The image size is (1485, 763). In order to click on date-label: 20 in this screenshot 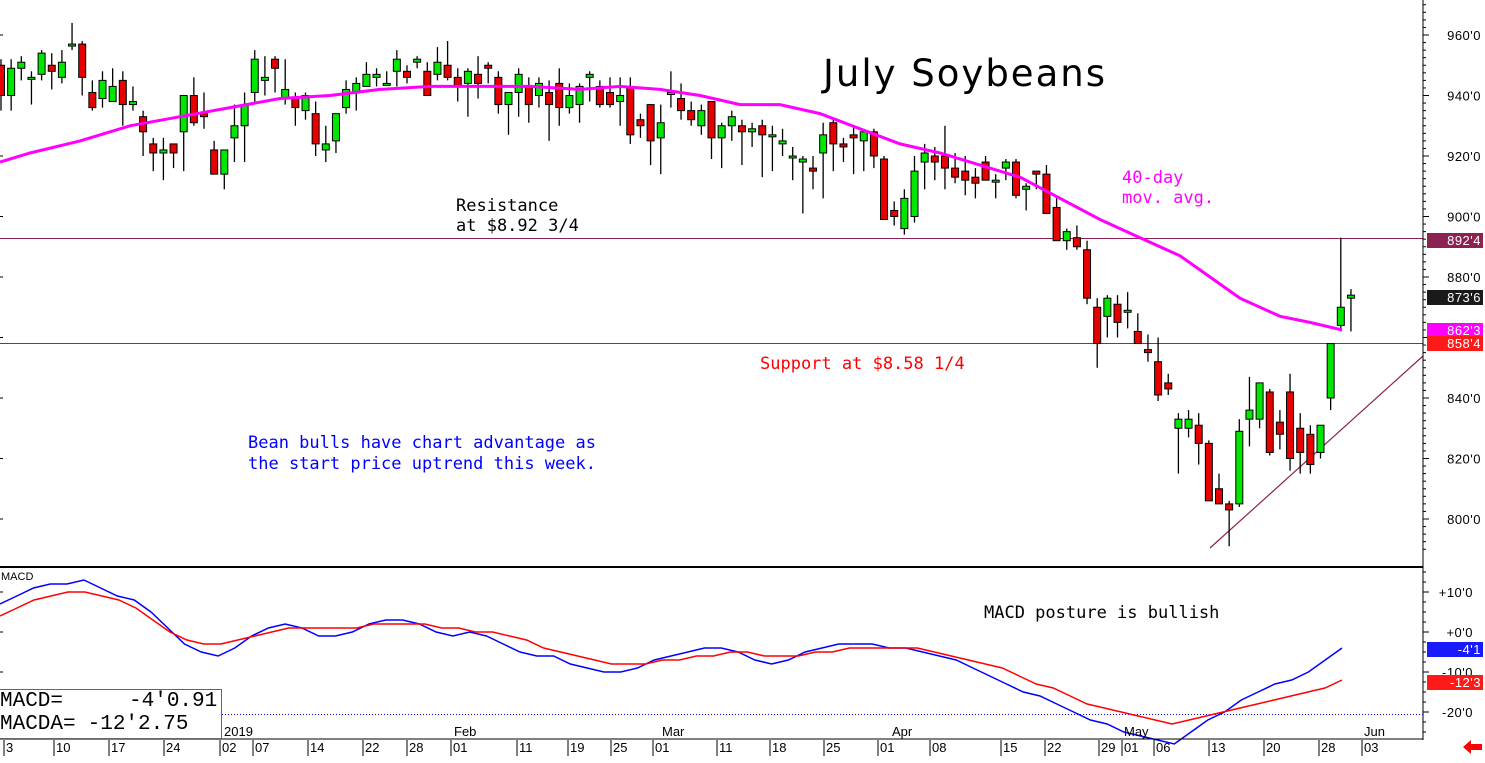, I will do `click(1273, 747)`.